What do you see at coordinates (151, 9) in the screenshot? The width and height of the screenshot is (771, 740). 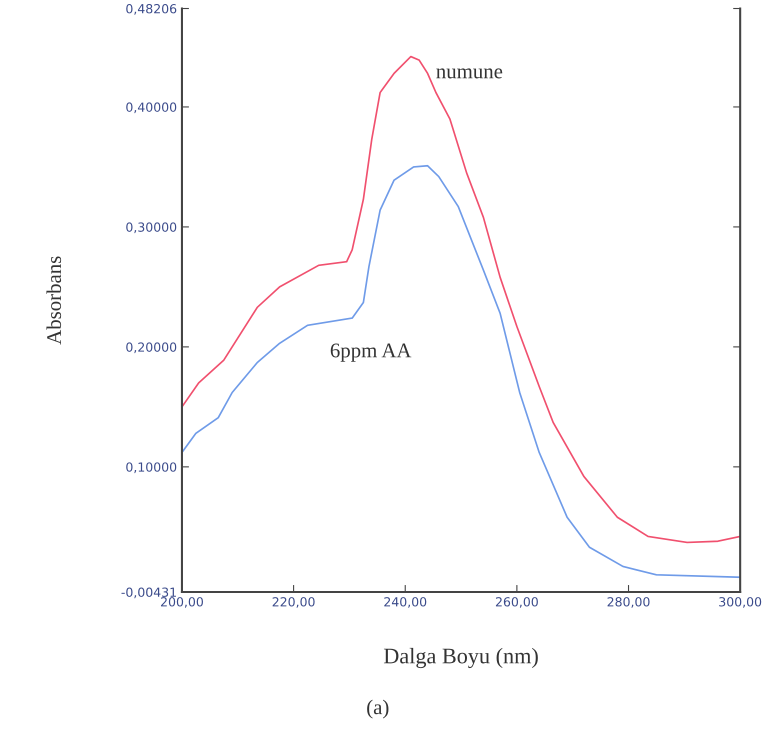 I see `y-tick-label: 0,48206` at bounding box center [151, 9].